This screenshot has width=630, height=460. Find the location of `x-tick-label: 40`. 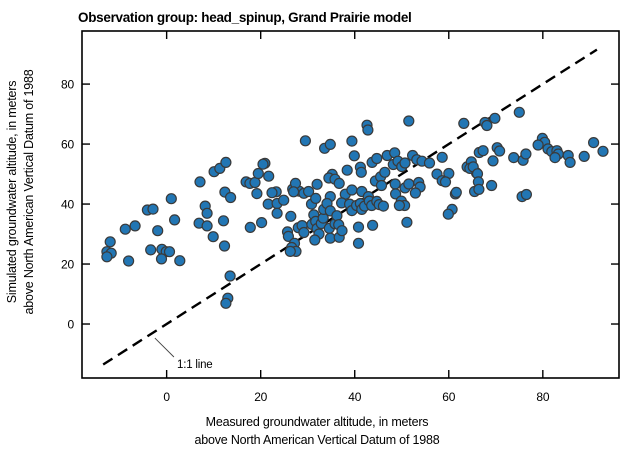

x-tick-label: 40 is located at coordinates (354, 397).